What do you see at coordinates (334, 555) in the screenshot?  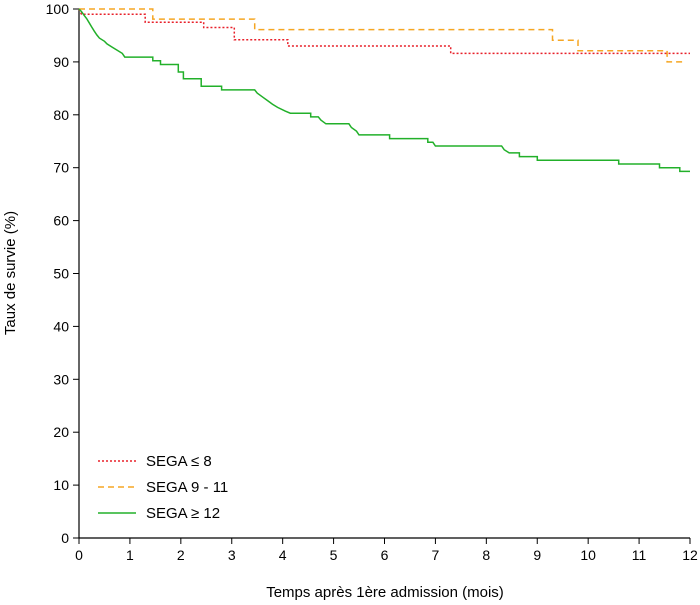 I see `x-tick-label: 5` at bounding box center [334, 555].